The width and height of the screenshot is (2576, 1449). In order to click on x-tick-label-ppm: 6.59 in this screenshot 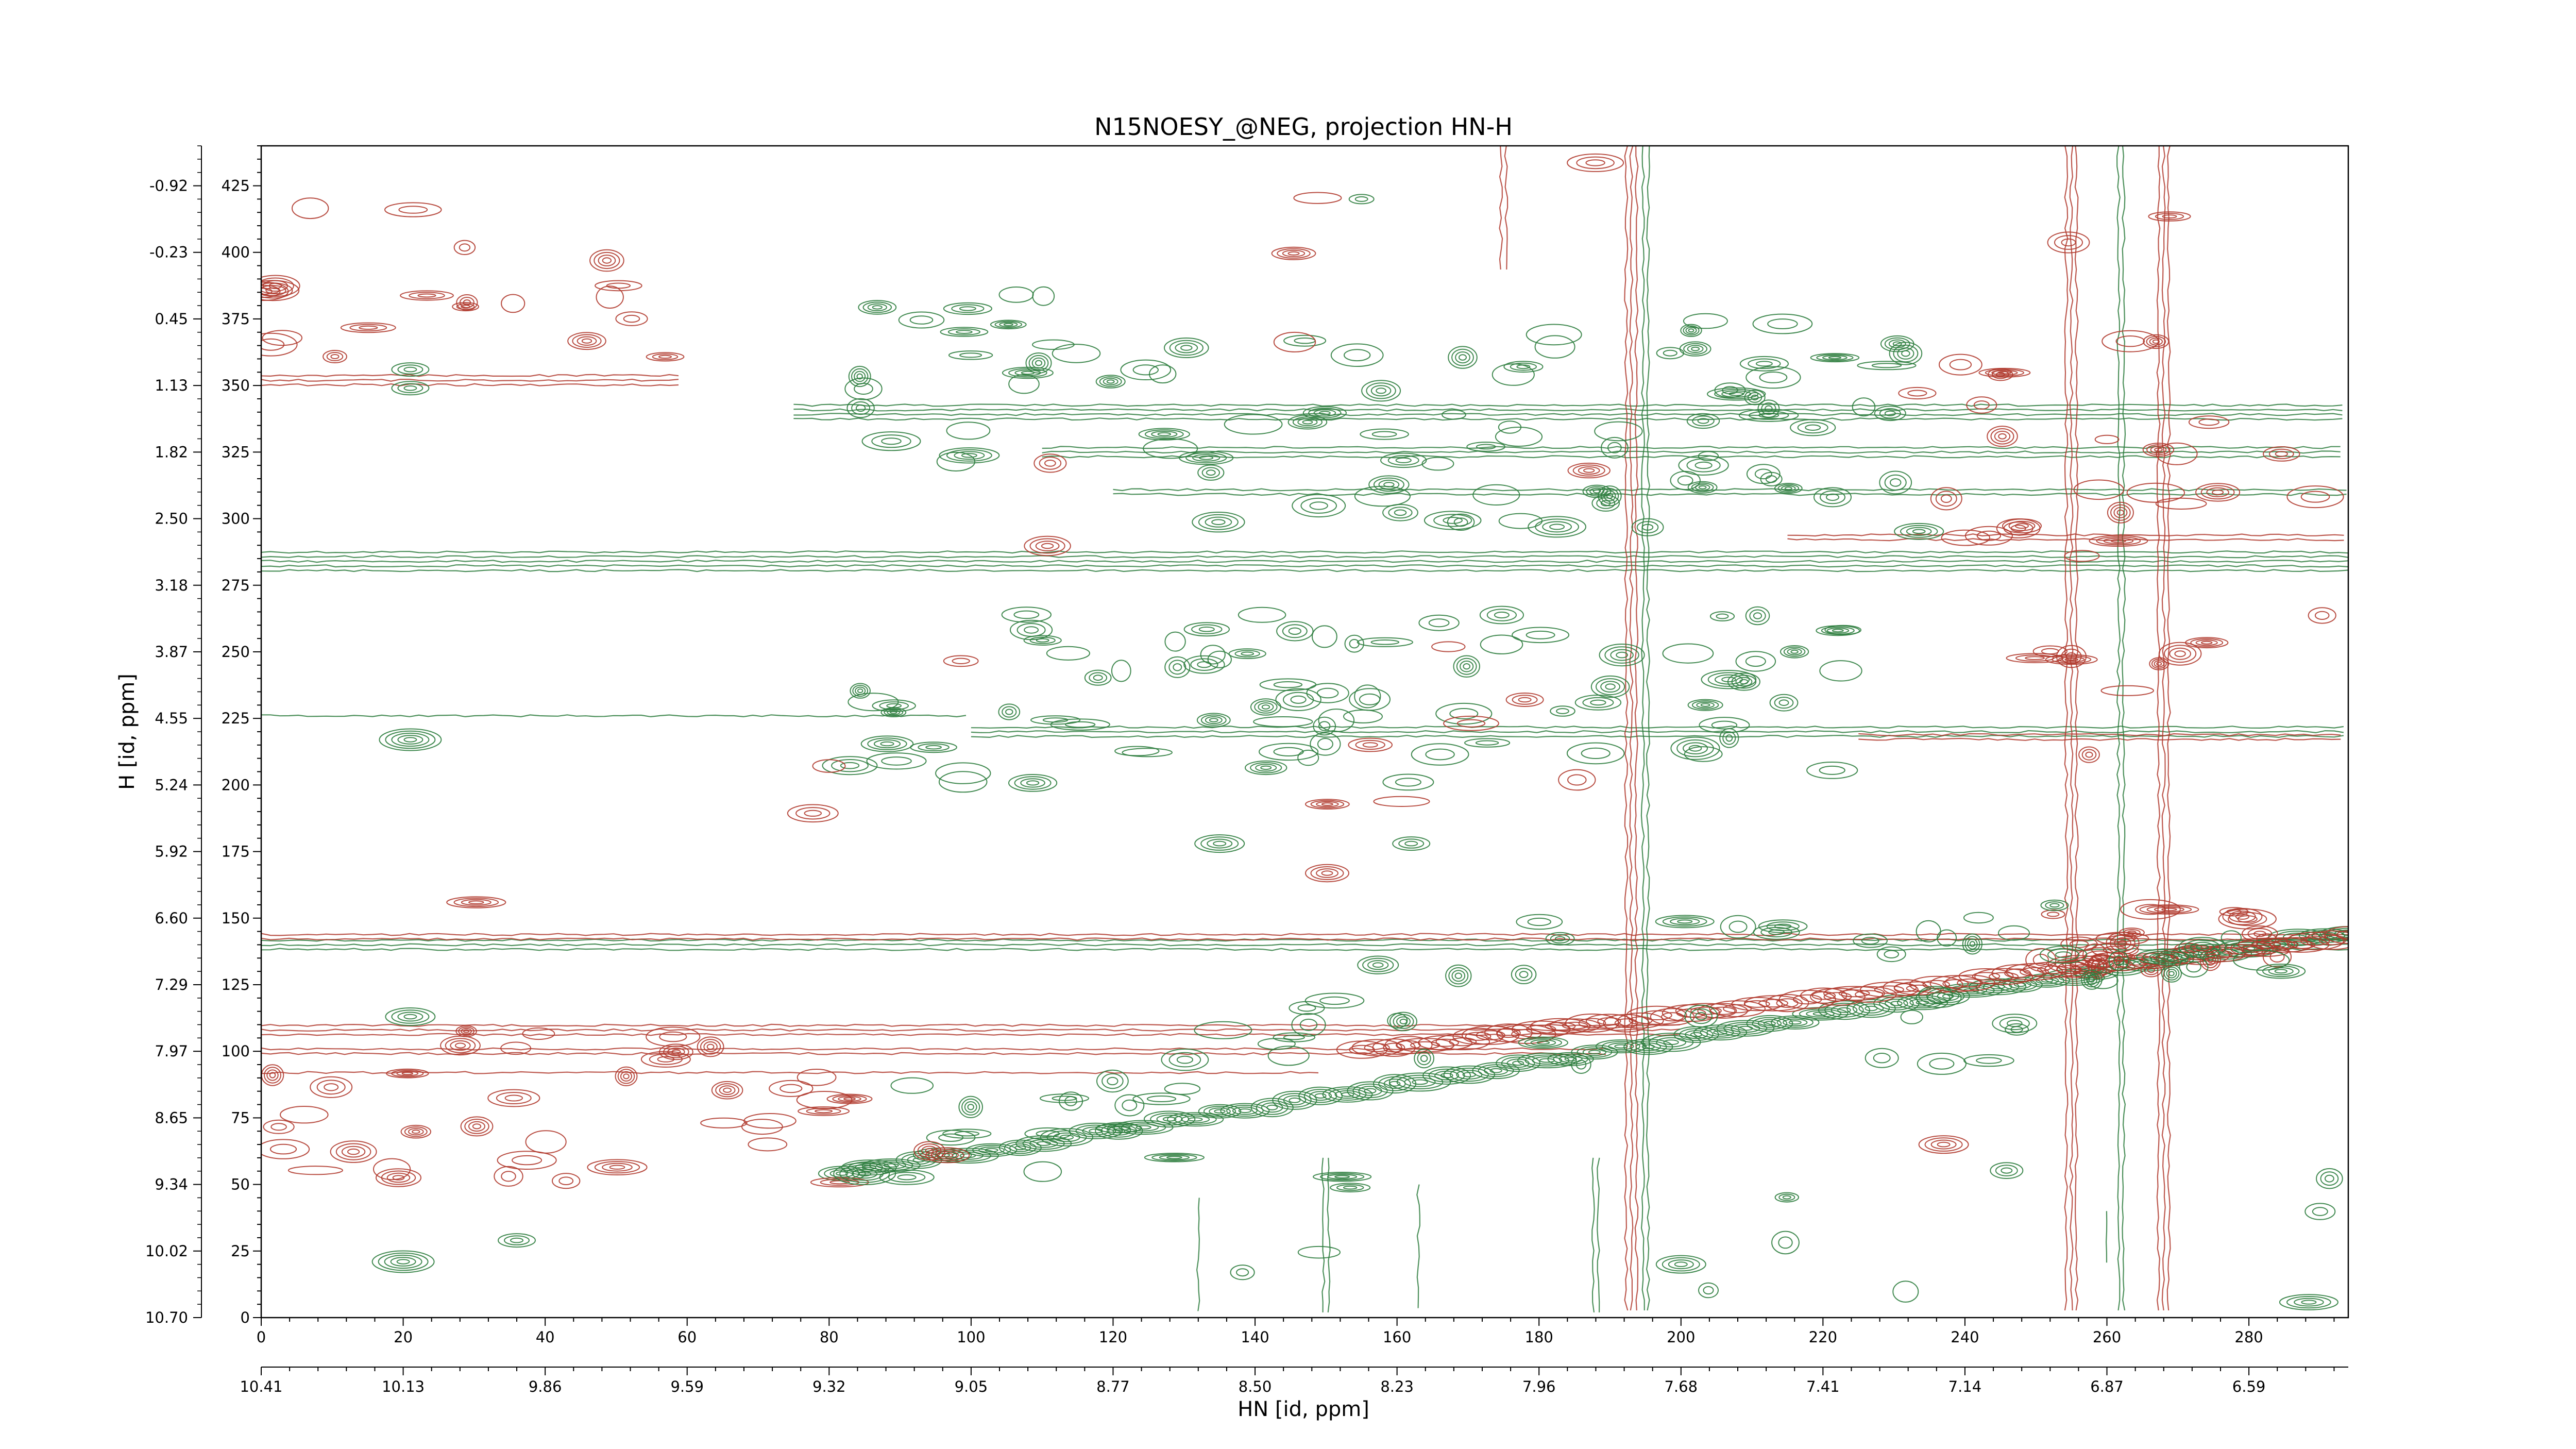, I will do `click(2249, 1386)`.